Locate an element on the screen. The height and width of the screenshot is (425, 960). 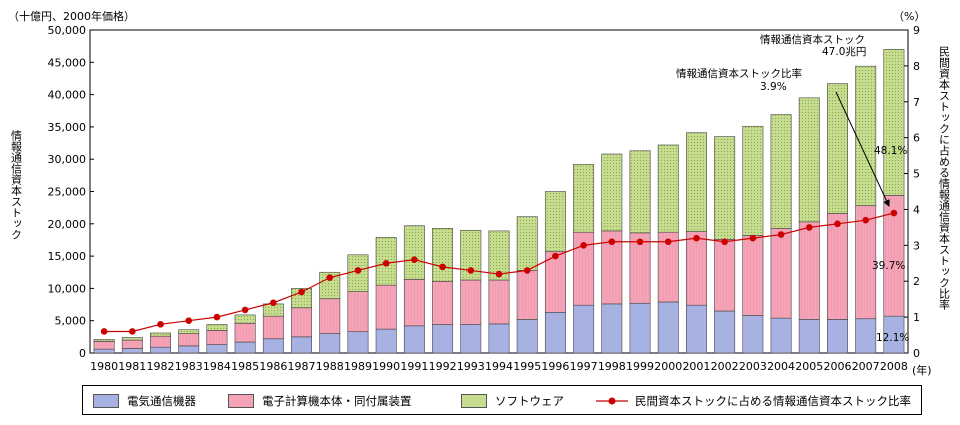
bar-computer-1984 is located at coordinates (217, 337).